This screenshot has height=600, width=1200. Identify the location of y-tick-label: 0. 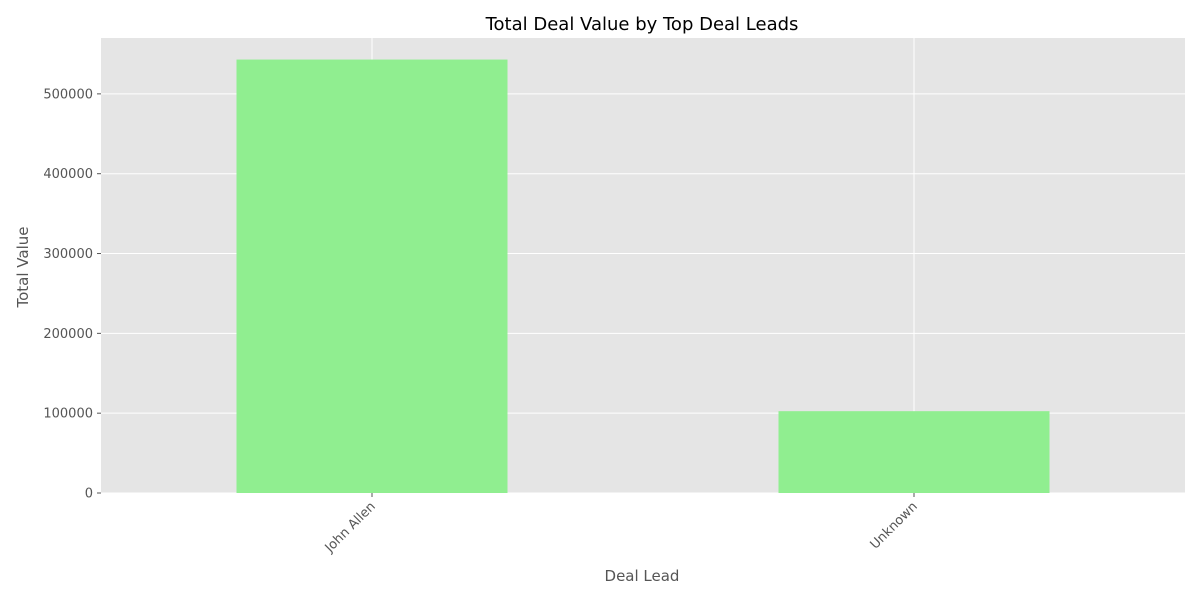
(89, 494).